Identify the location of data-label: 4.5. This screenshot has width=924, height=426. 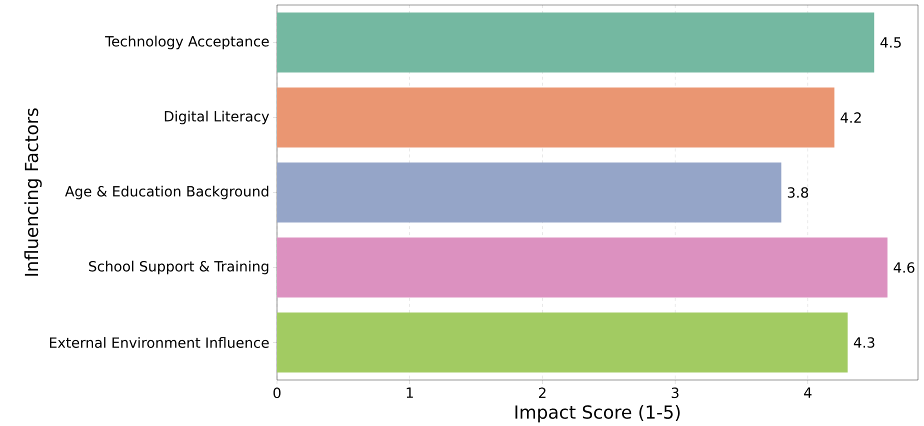
(890, 42).